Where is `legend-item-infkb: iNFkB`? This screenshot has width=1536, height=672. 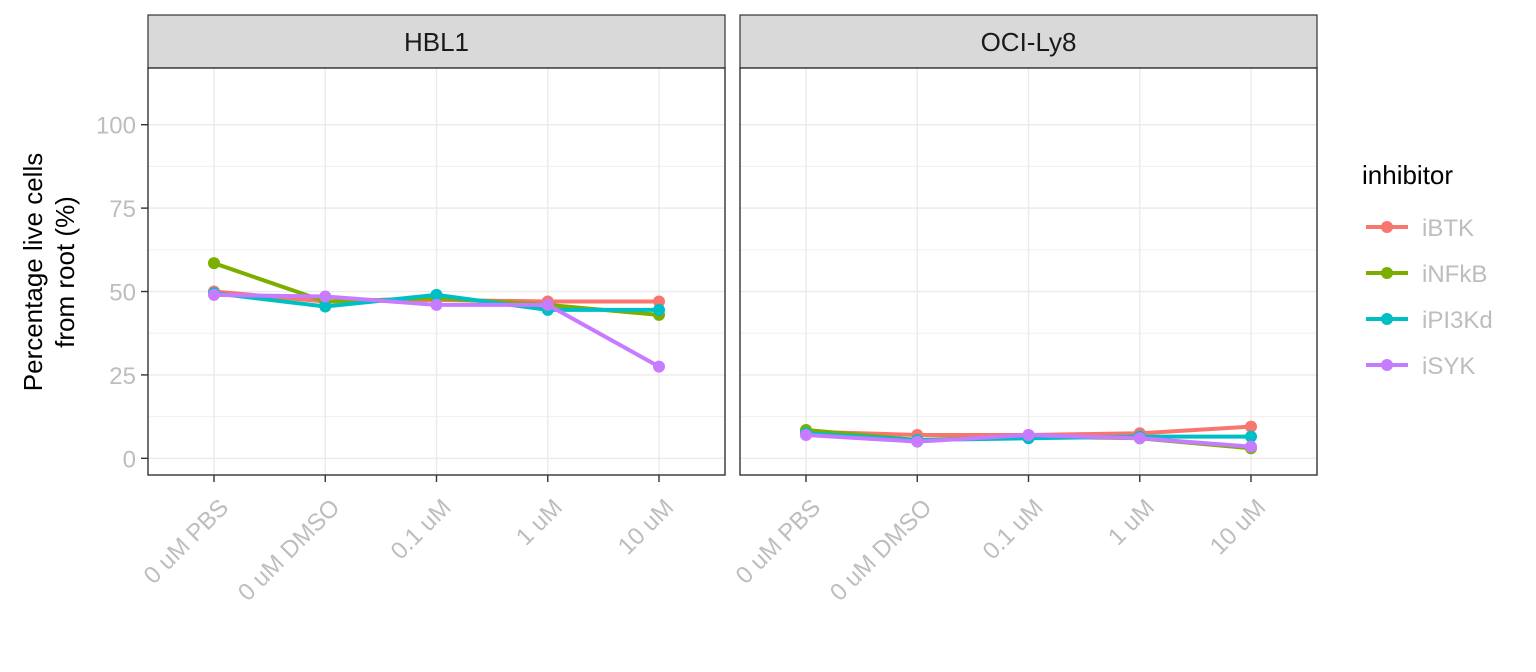 legend-item-infkb: iNFkB is located at coordinates (1426, 274).